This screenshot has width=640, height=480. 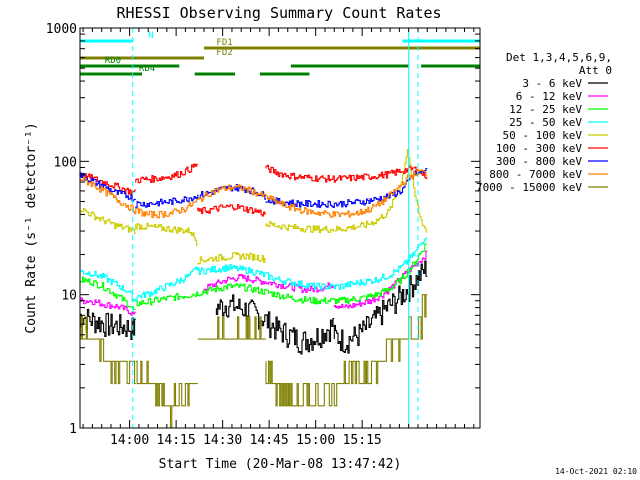 What do you see at coordinates (595, 70) in the screenshot?
I see `legend-header-1: Att 0` at bounding box center [595, 70].